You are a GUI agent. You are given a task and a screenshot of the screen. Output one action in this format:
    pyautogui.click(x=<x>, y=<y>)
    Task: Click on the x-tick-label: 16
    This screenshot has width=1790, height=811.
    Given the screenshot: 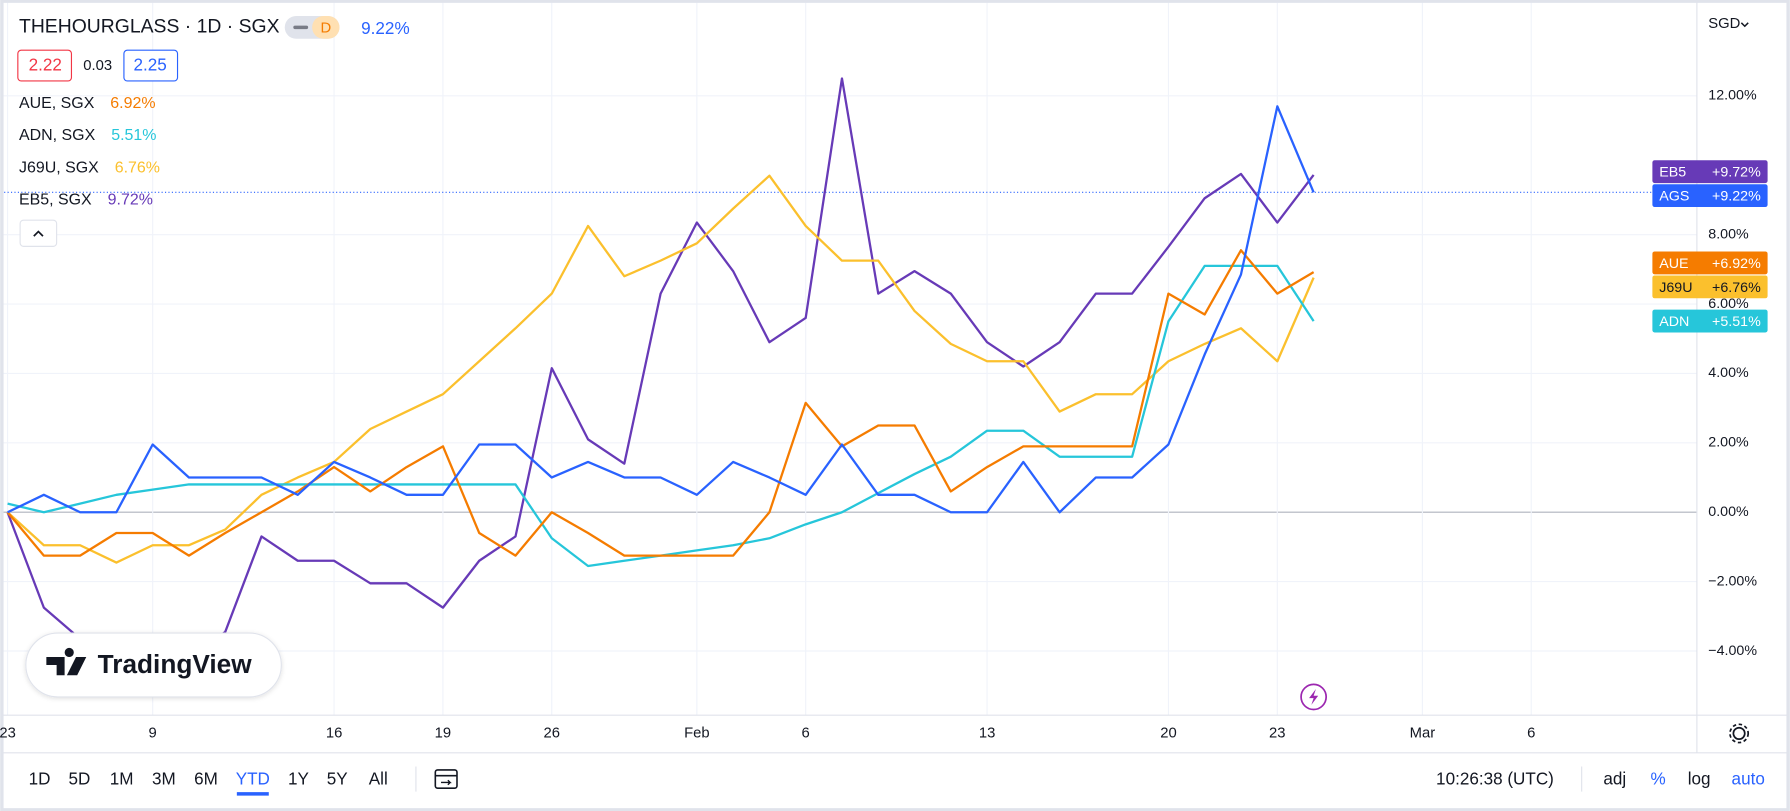 What is the action you would take?
    pyautogui.click(x=334, y=733)
    